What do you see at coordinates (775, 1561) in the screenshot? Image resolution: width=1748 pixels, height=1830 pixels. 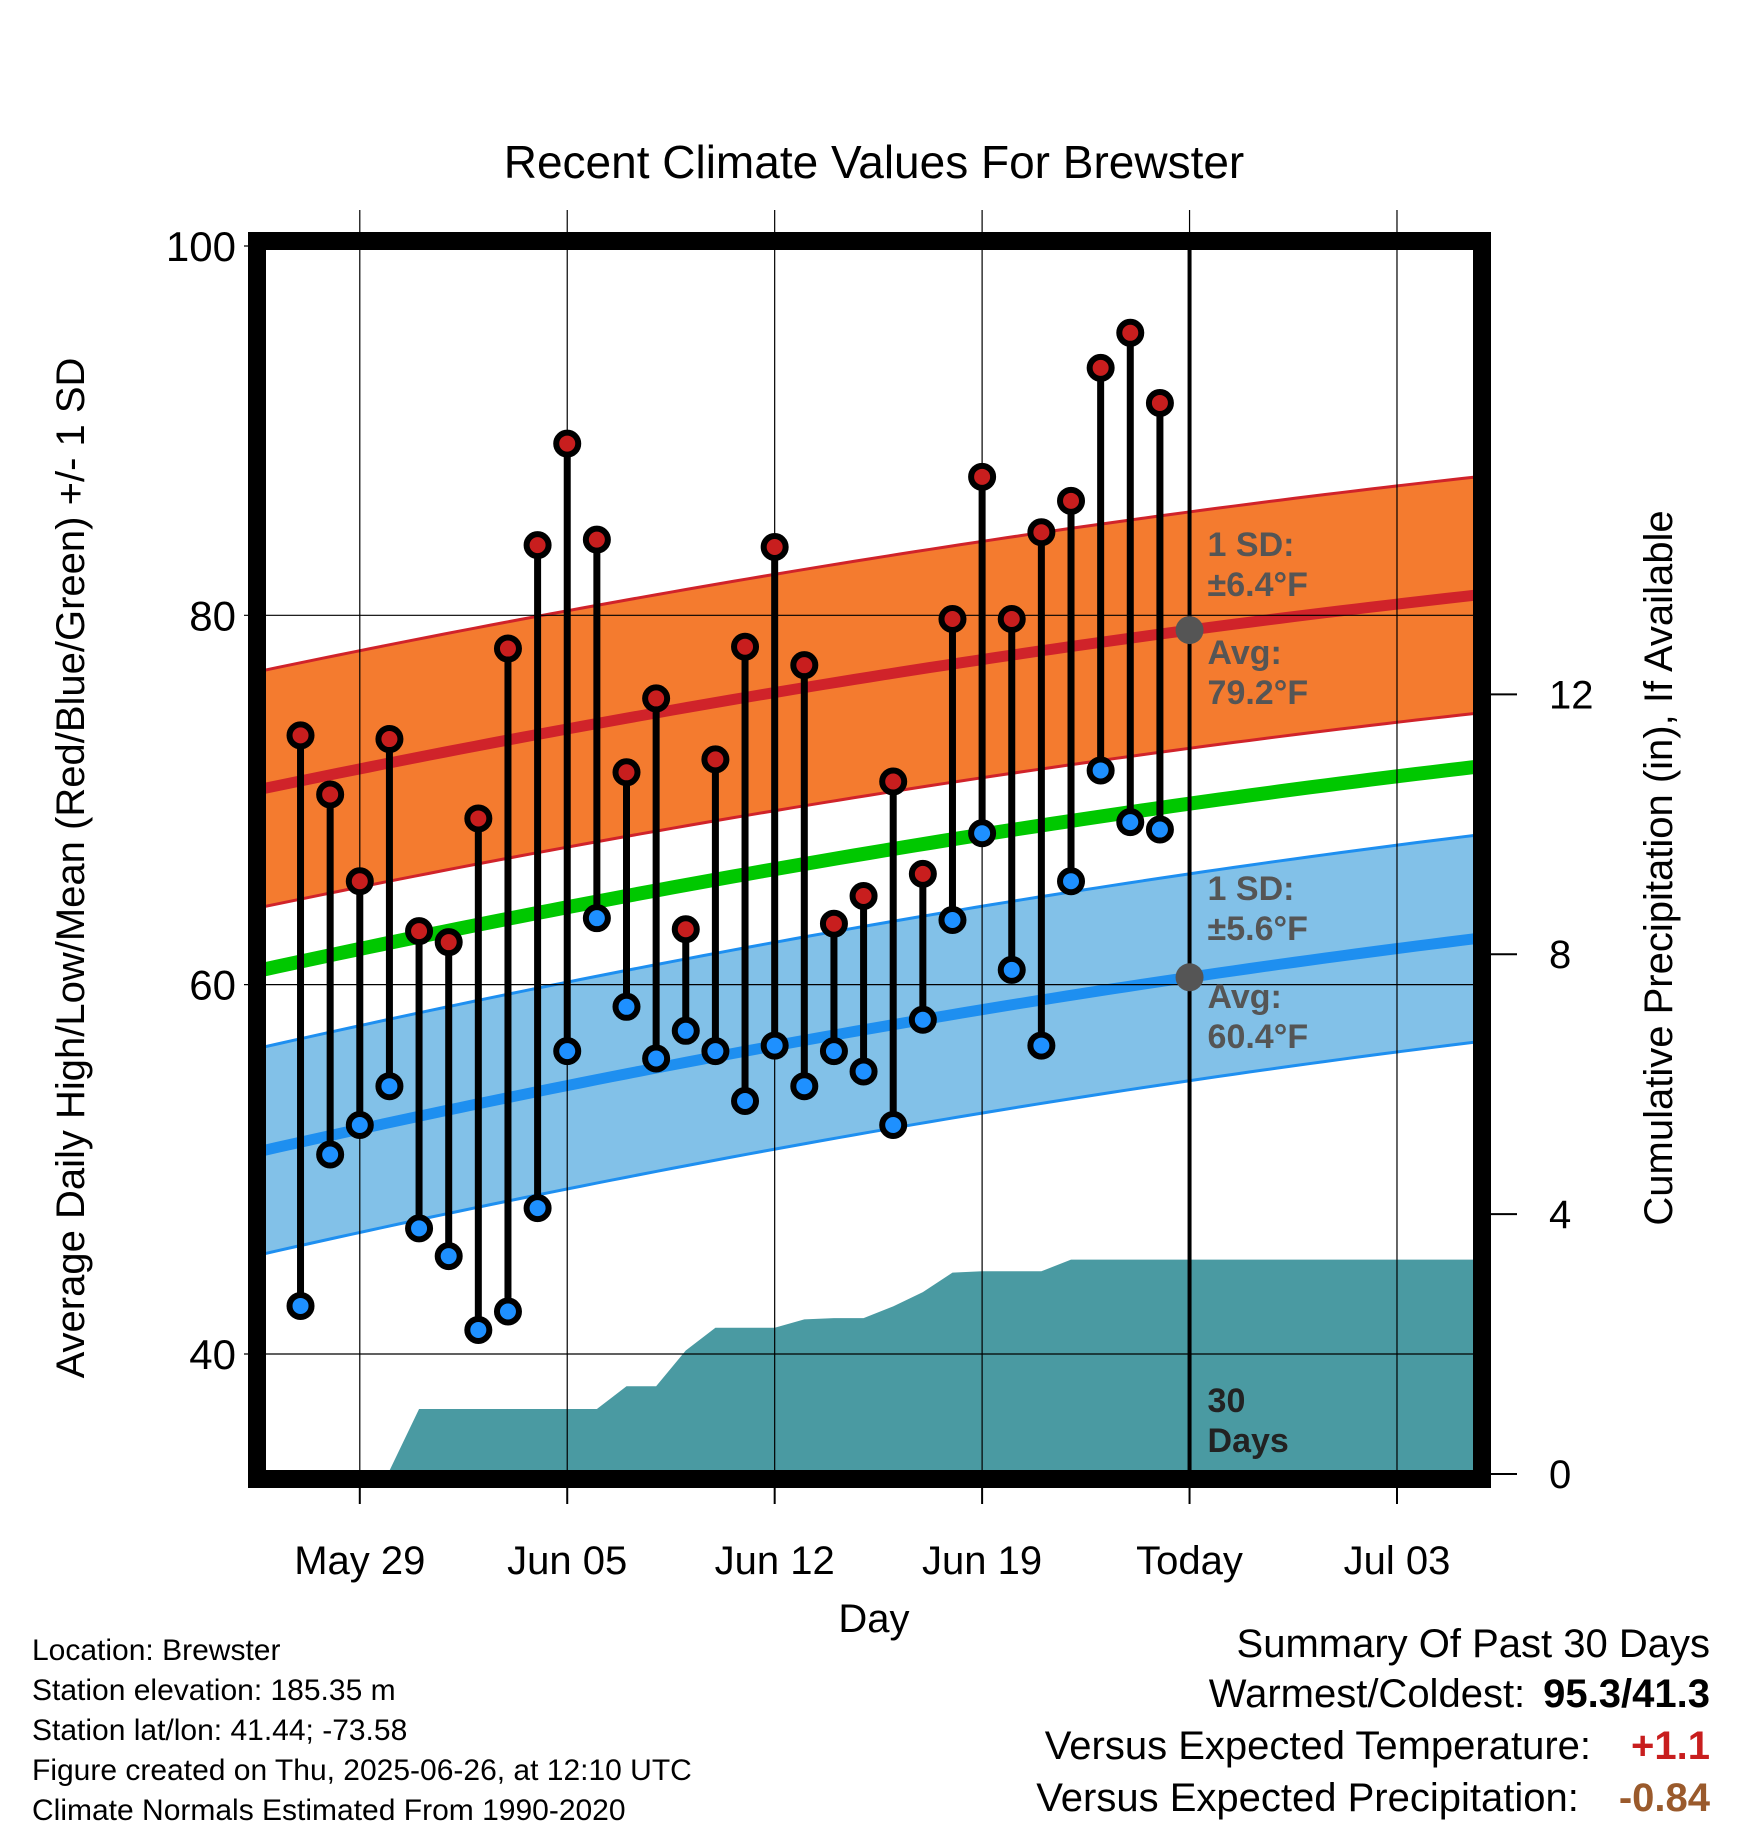 I see `x-tick-label: Jun 12` at bounding box center [775, 1561].